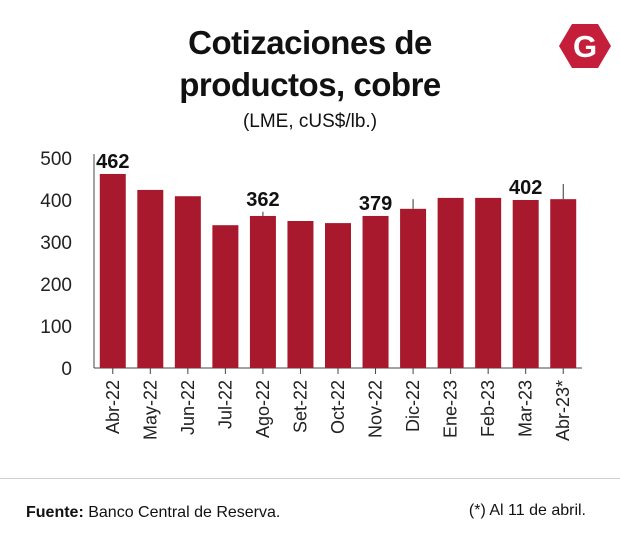 The width and height of the screenshot is (620, 551). I want to click on x-tick-label: Abr-22, so click(113, 407).